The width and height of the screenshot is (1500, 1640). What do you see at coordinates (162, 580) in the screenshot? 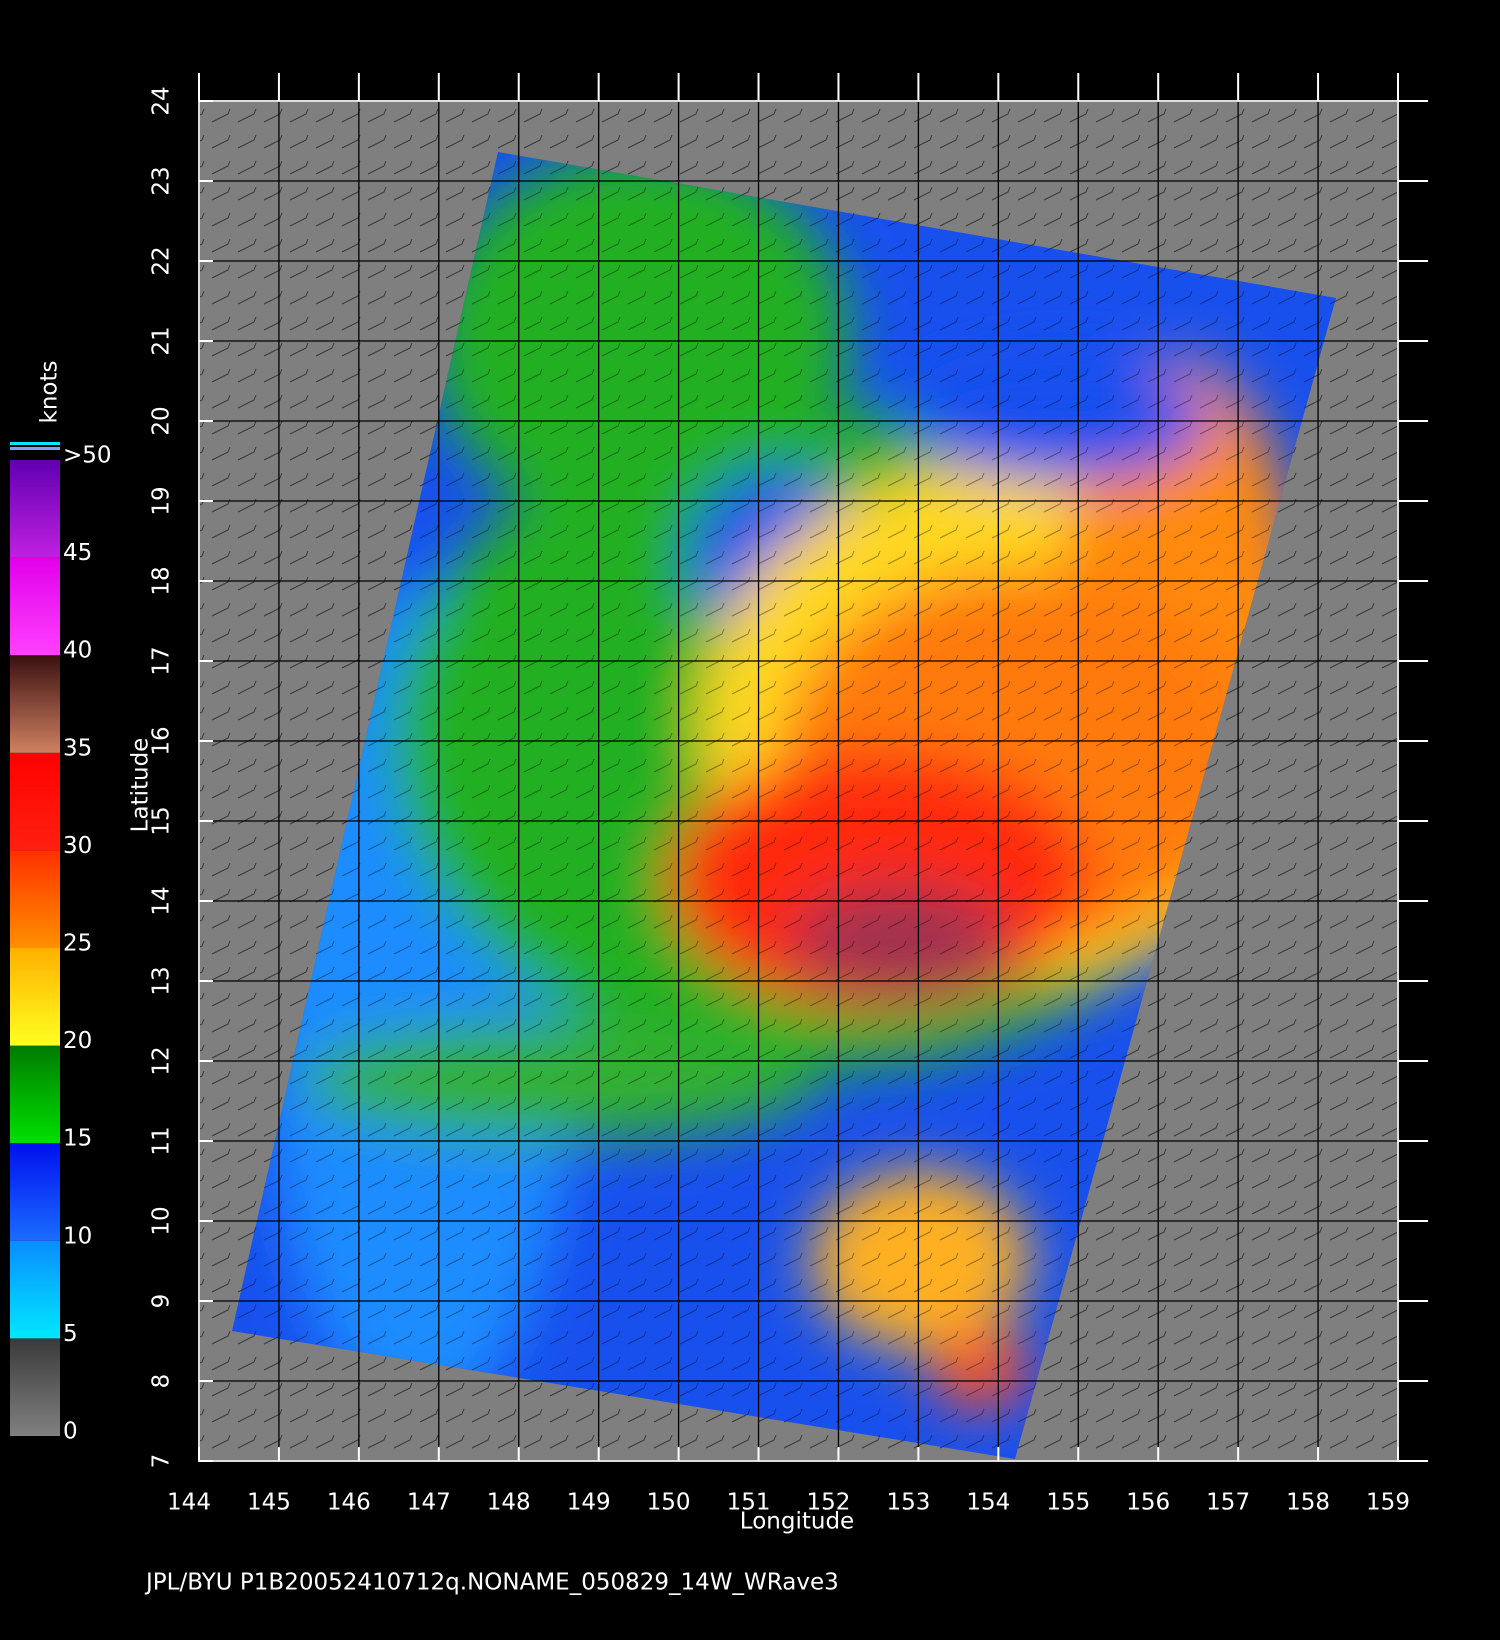
I see `y-tick-label: 18` at bounding box center [162, 580].